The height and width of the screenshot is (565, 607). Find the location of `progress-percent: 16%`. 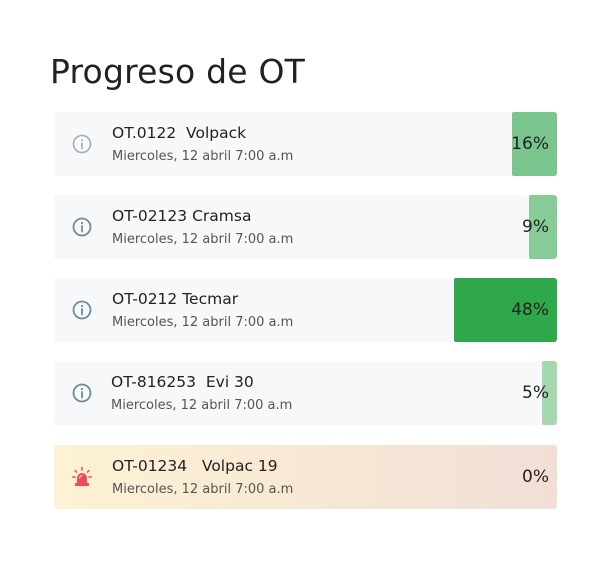

progress-percent: 16% is located at coordinates (530, 144).